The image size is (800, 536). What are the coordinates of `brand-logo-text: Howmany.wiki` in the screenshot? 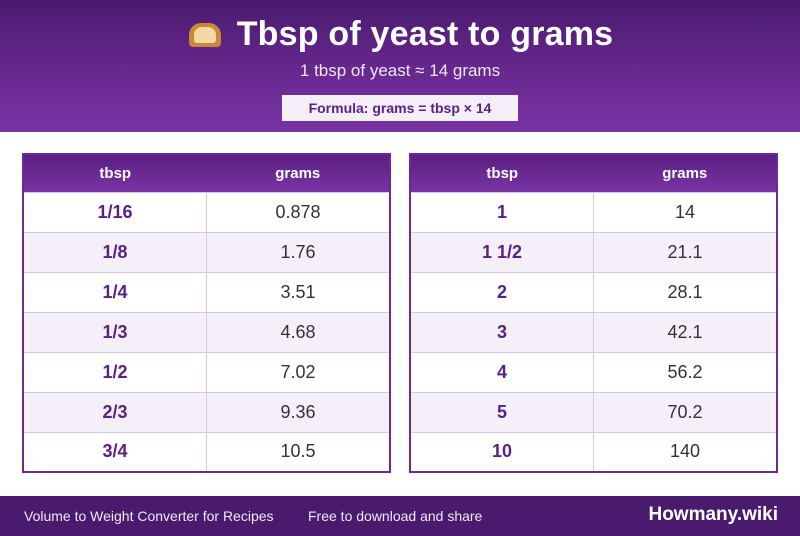 It's located at (713, 514).